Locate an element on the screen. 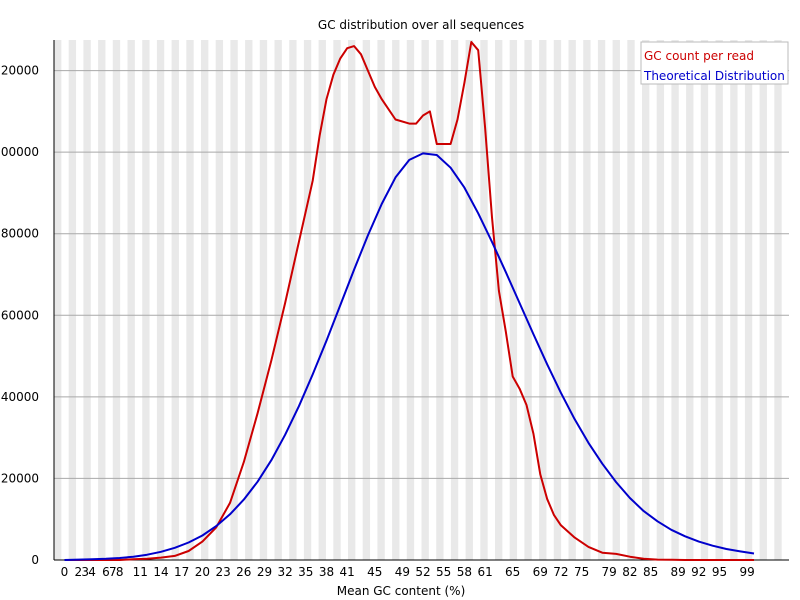  x-tick-label: 75 is located at coordinates (581, 572).